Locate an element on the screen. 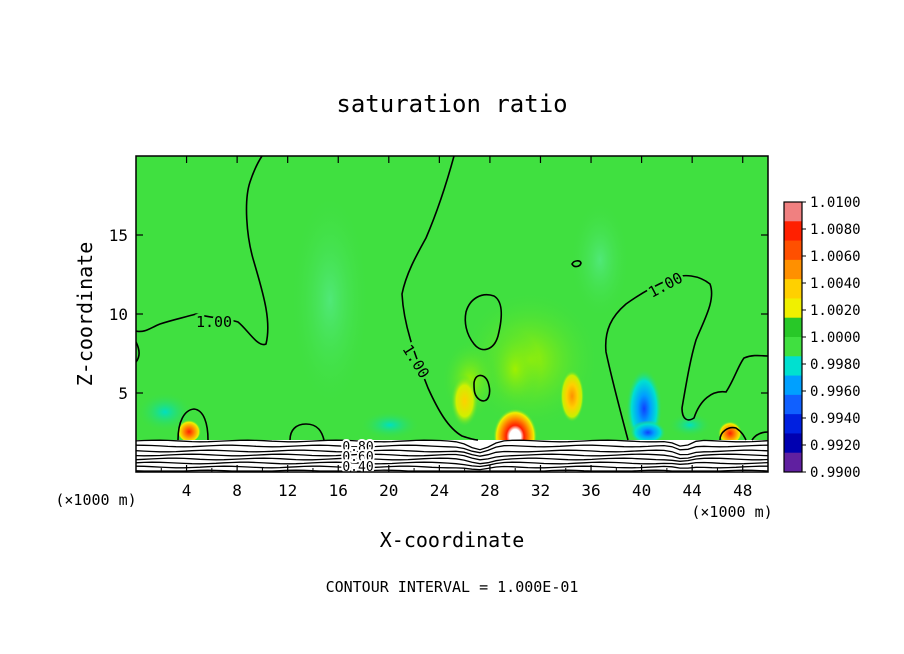  x-tick-label: 8 is located at coordinates (237, 490).